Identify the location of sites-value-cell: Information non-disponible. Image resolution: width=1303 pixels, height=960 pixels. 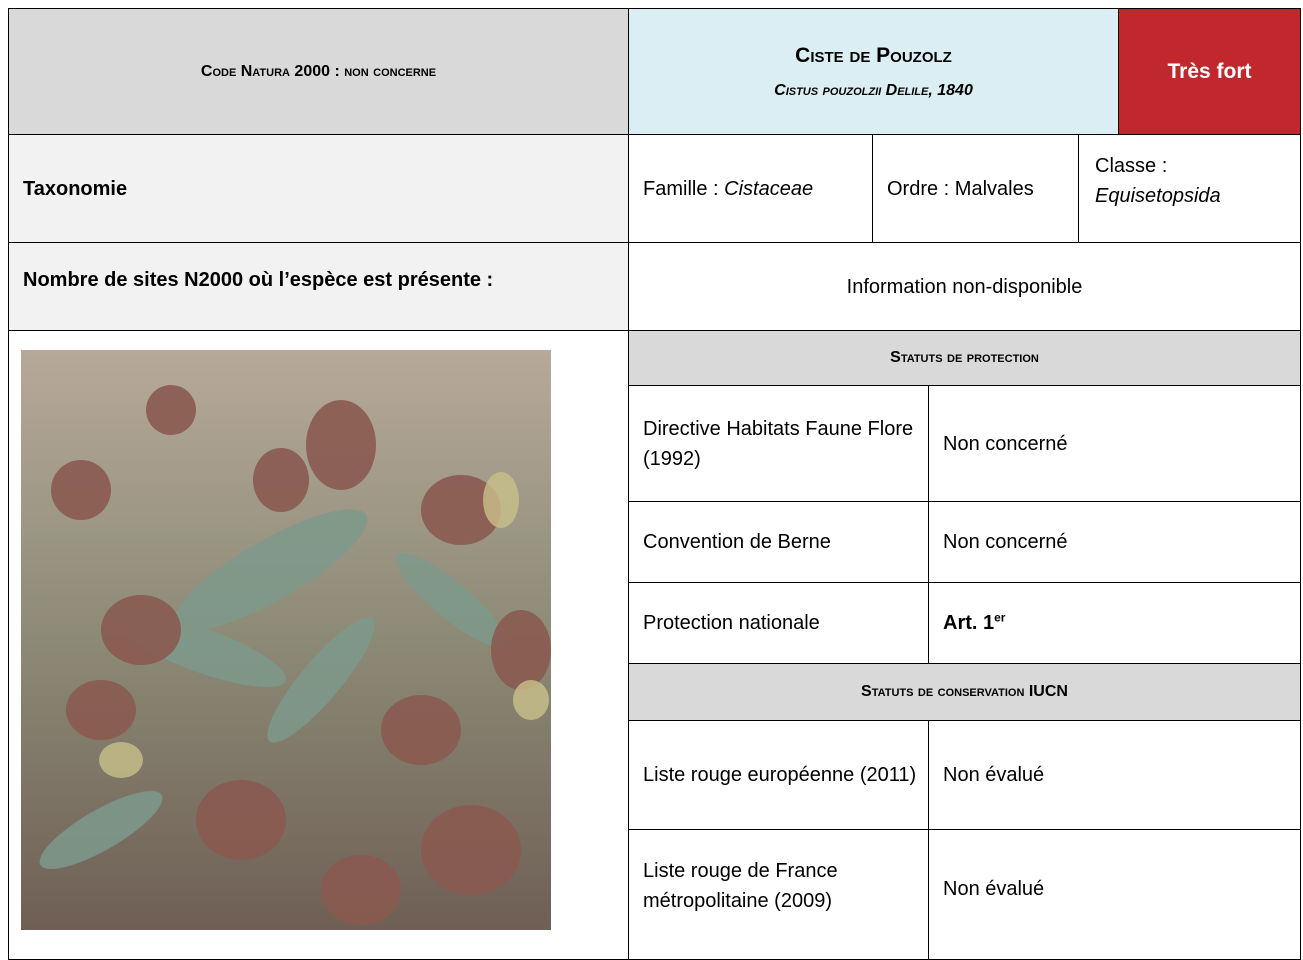
(964, 286).